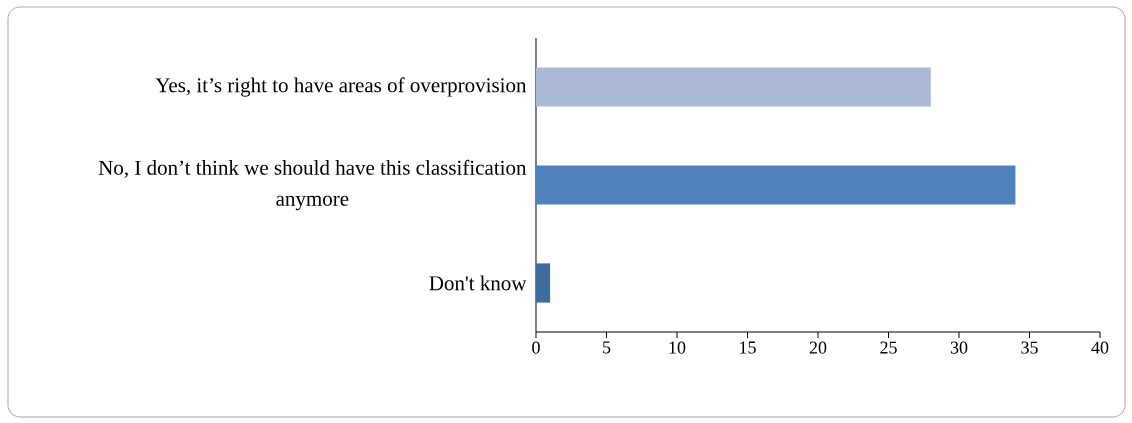 The height and width of the screenshot is (423, 1132). I want to click on x-tick-label: 10, so click(677, 347).